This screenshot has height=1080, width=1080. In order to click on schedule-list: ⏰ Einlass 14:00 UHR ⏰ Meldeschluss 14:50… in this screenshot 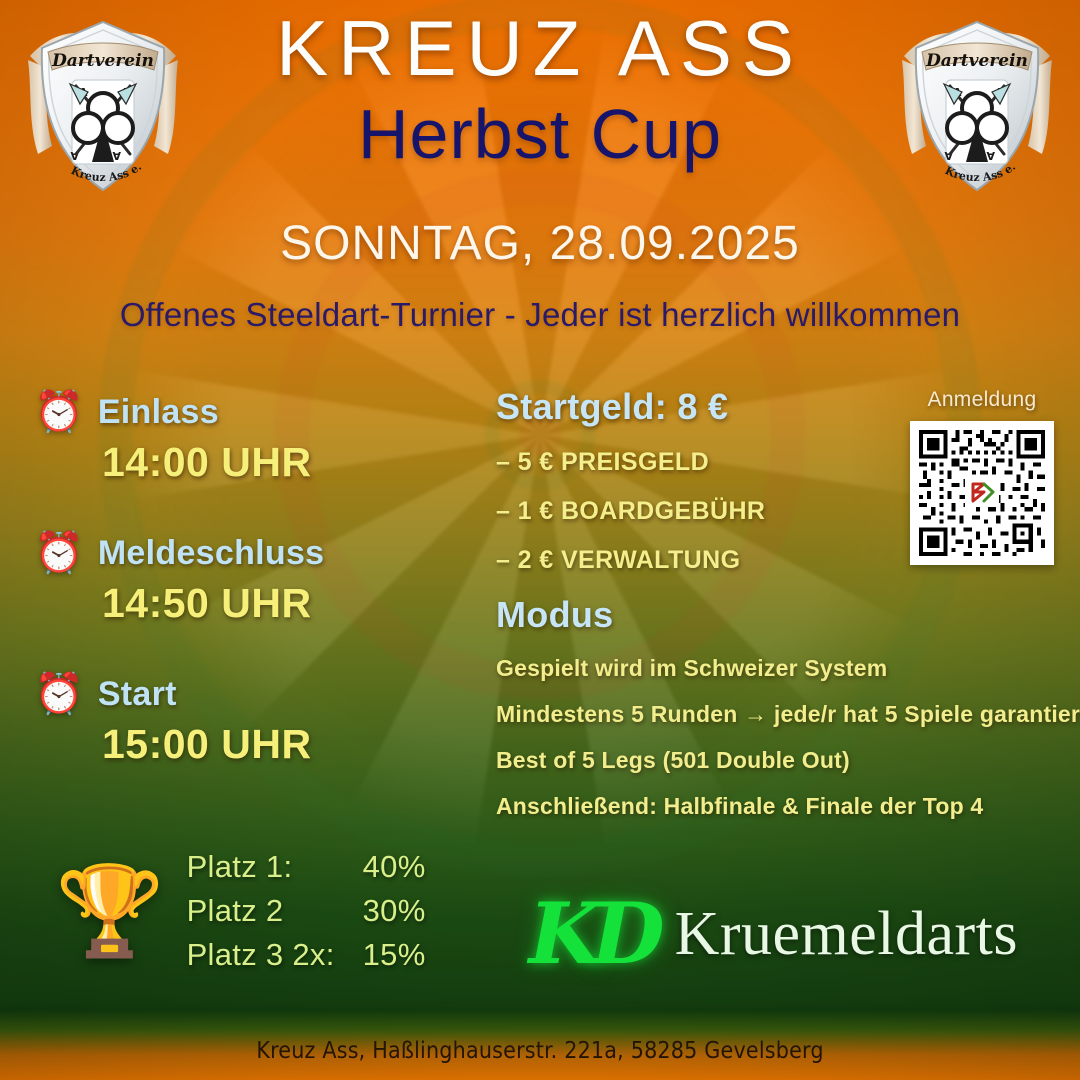, I will do `click(234, 603)`.